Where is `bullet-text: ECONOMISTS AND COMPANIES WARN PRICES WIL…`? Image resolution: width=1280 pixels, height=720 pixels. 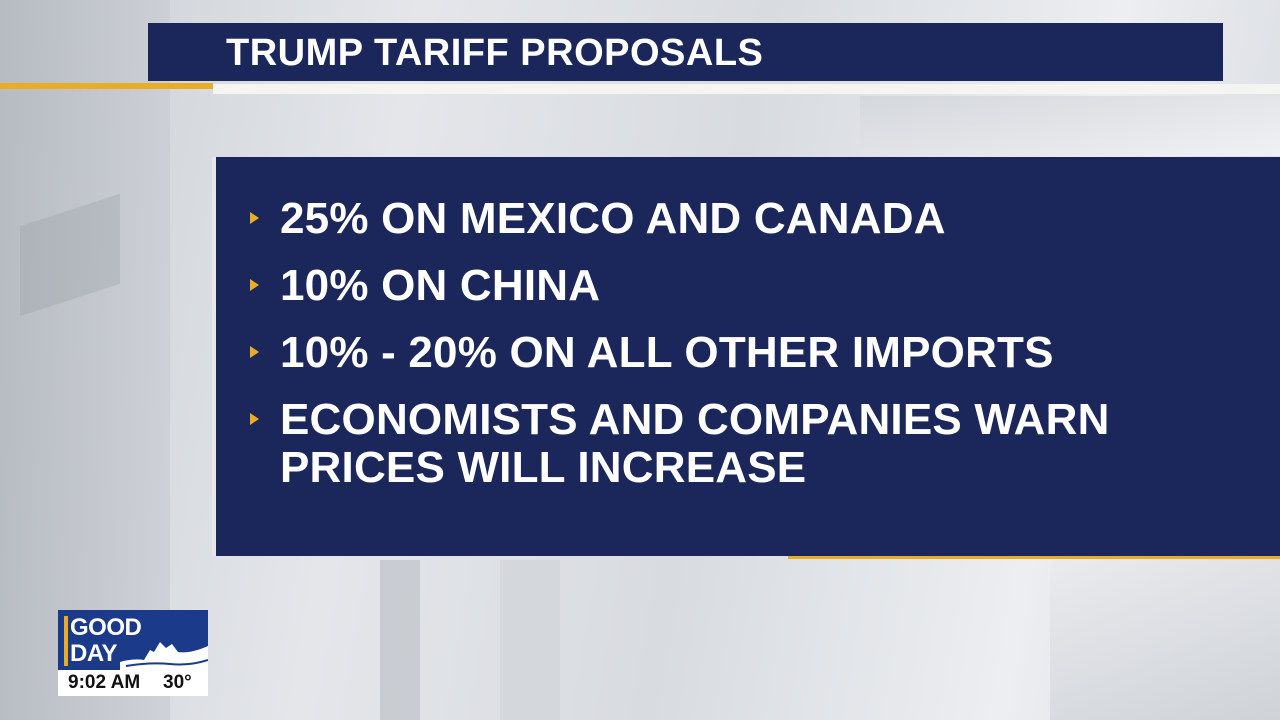 bullet-text: ECONOMISTS AND COMPANIES WARN PRICES WIL… is located at coordinates (695, 443).